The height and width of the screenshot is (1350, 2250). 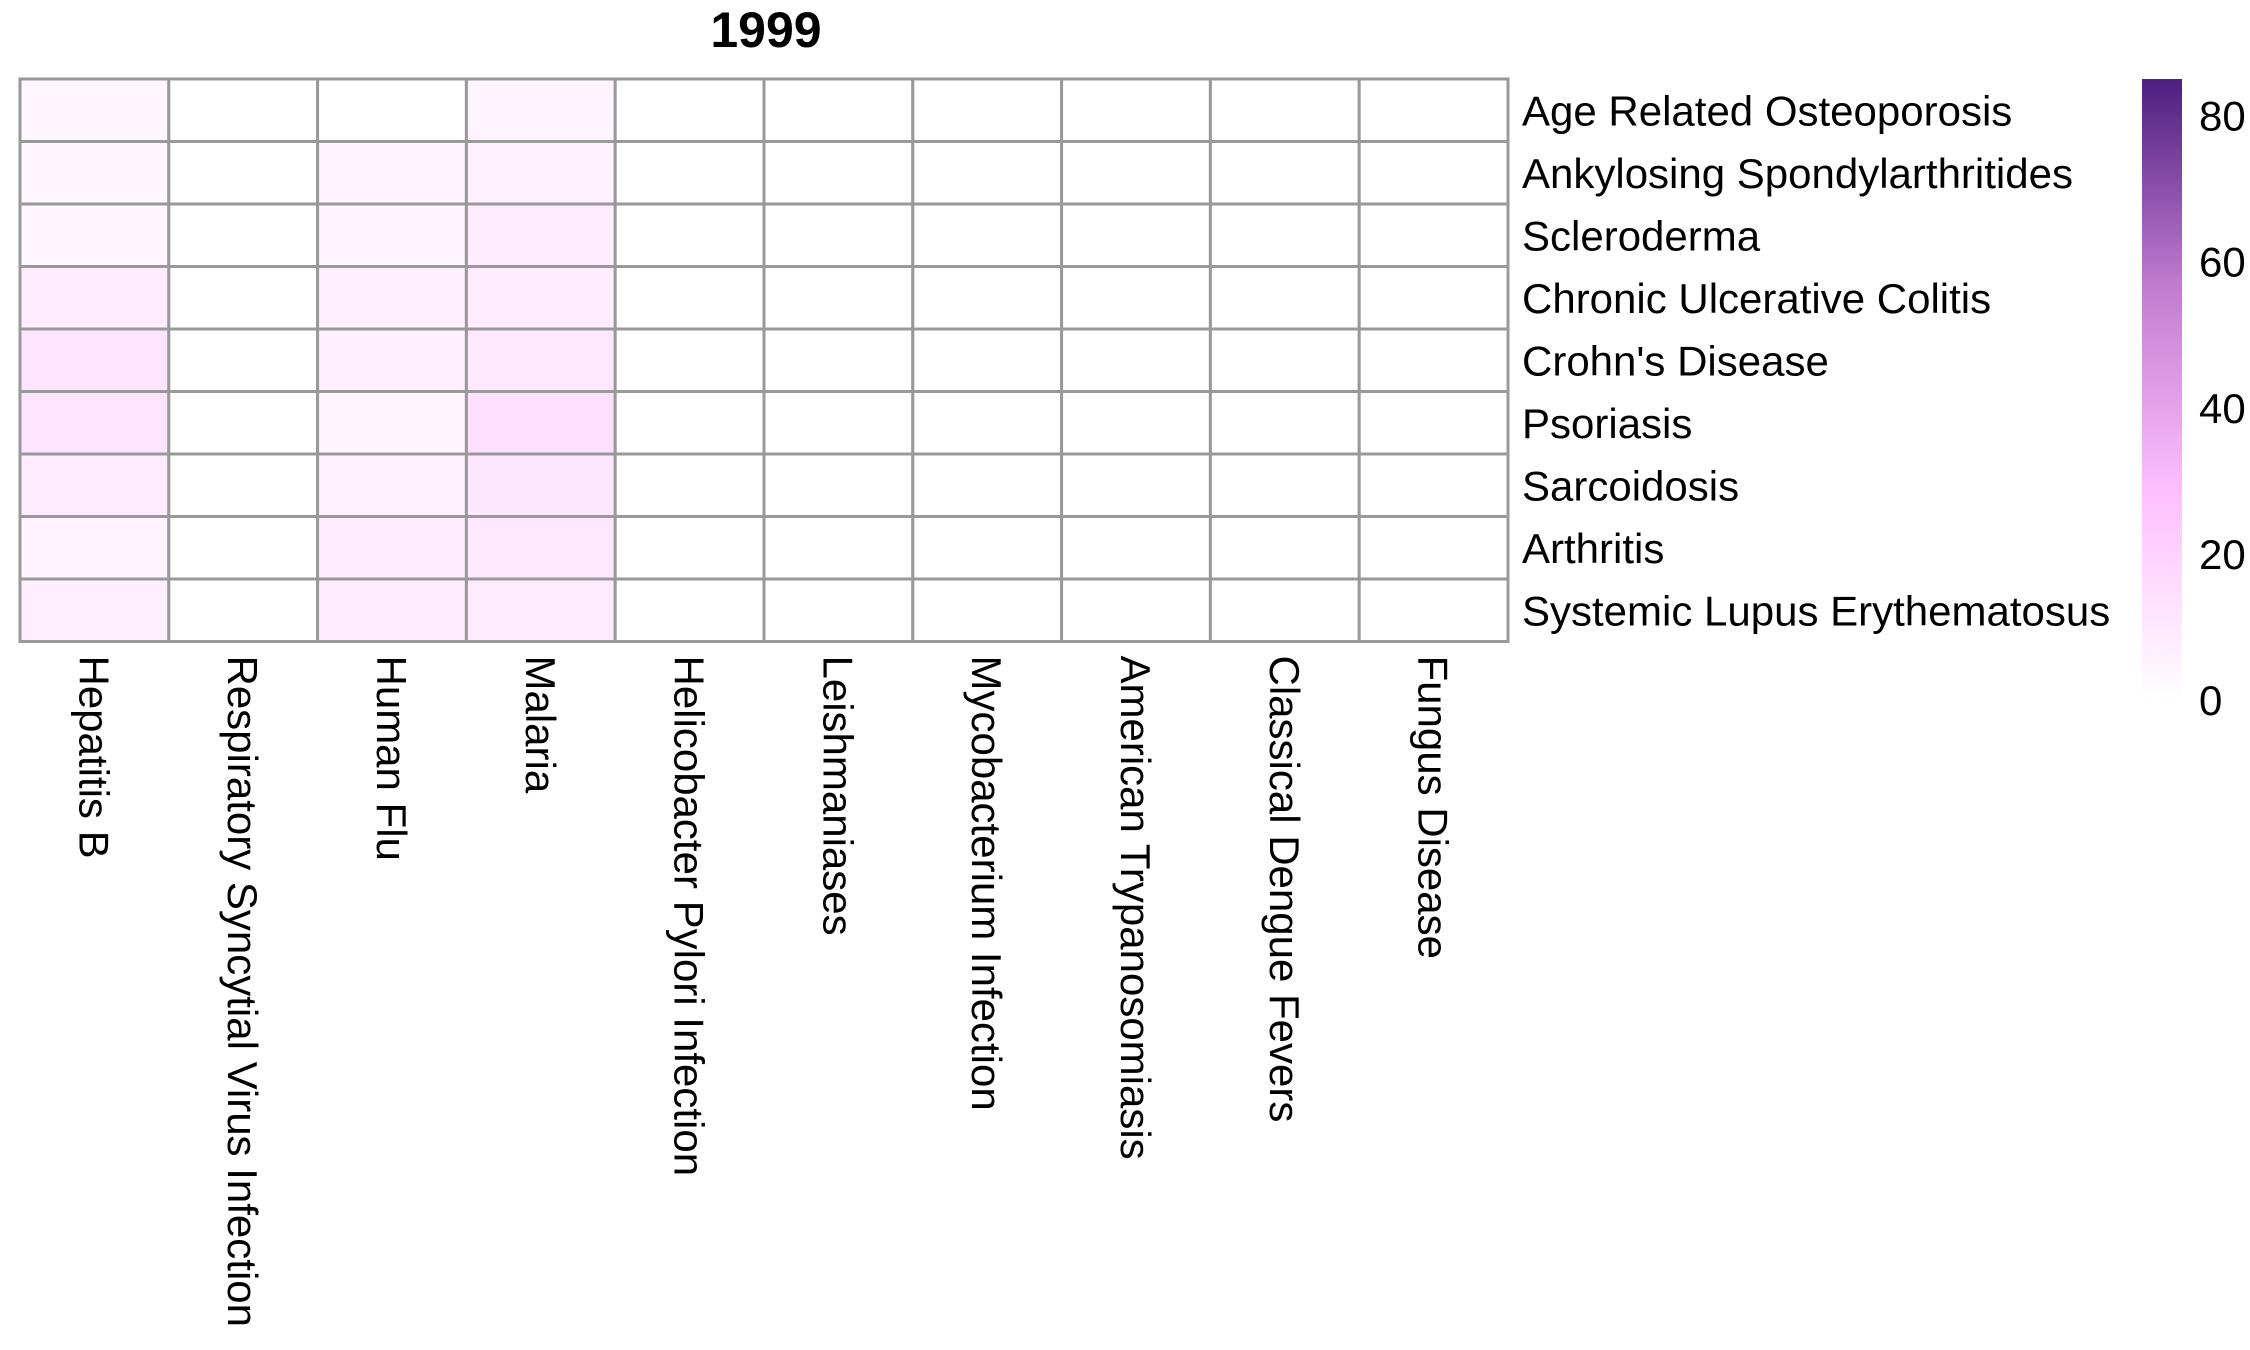 What do you see at coordinates (1767, 110) in the screenshot?
I see `row-label: Age Related Osteoporosis` at bounding box center [1767, 110].